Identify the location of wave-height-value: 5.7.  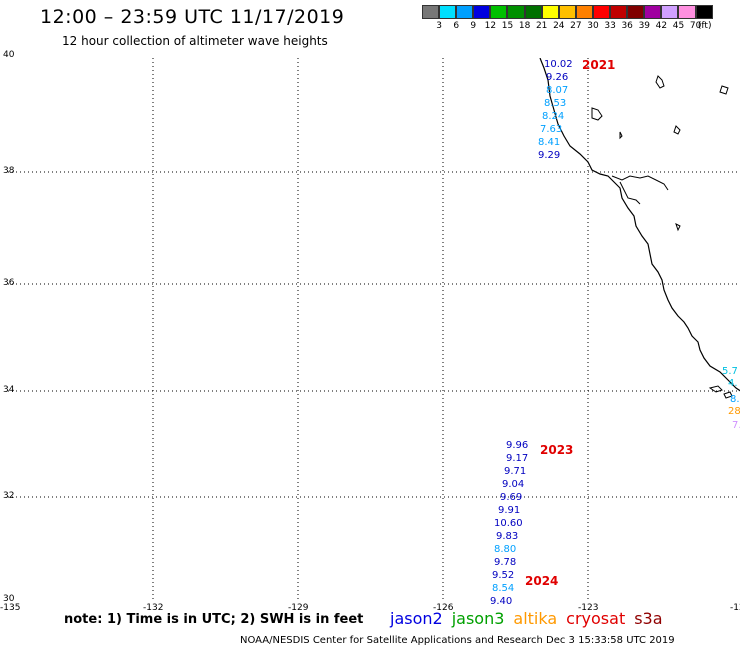
(730, 371).